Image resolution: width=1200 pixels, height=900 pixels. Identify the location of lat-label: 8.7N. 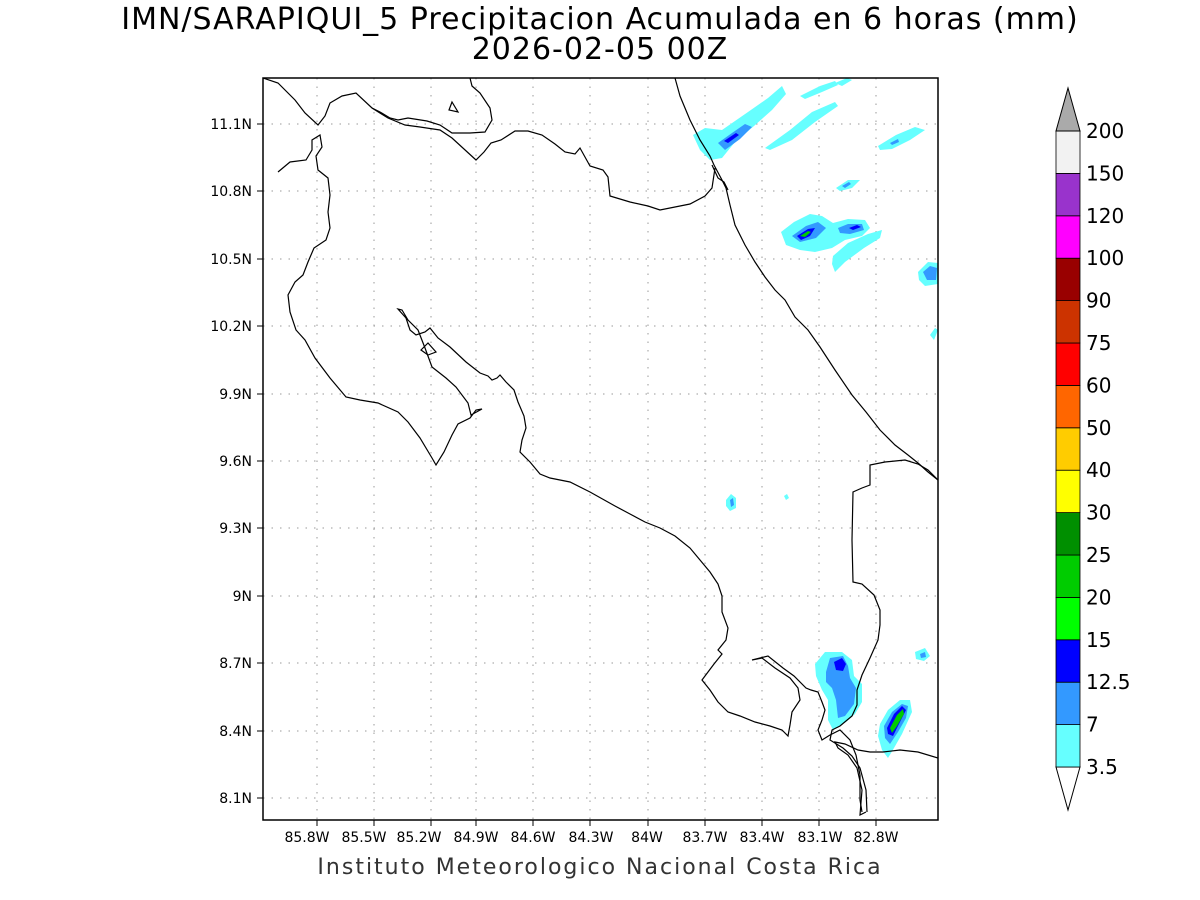
(235, 664).